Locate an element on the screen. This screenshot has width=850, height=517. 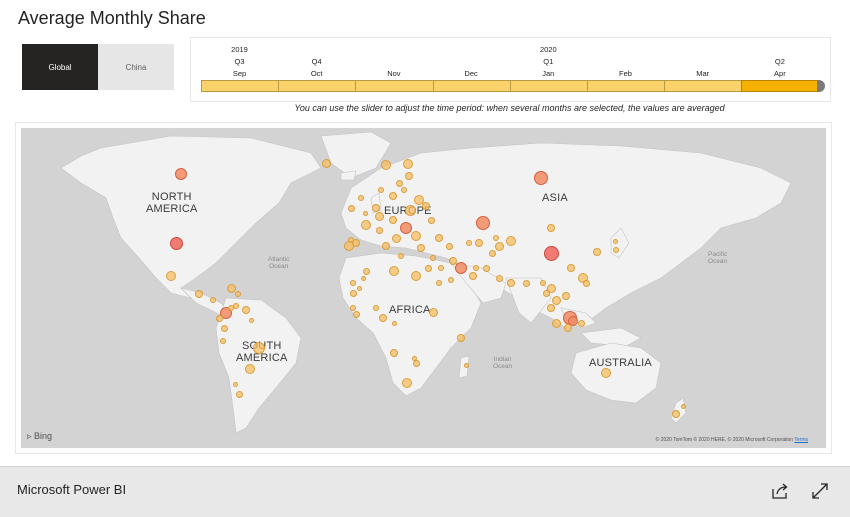
timeline-column: 2019 Q3 Sep is located at coordinates (239, 62).